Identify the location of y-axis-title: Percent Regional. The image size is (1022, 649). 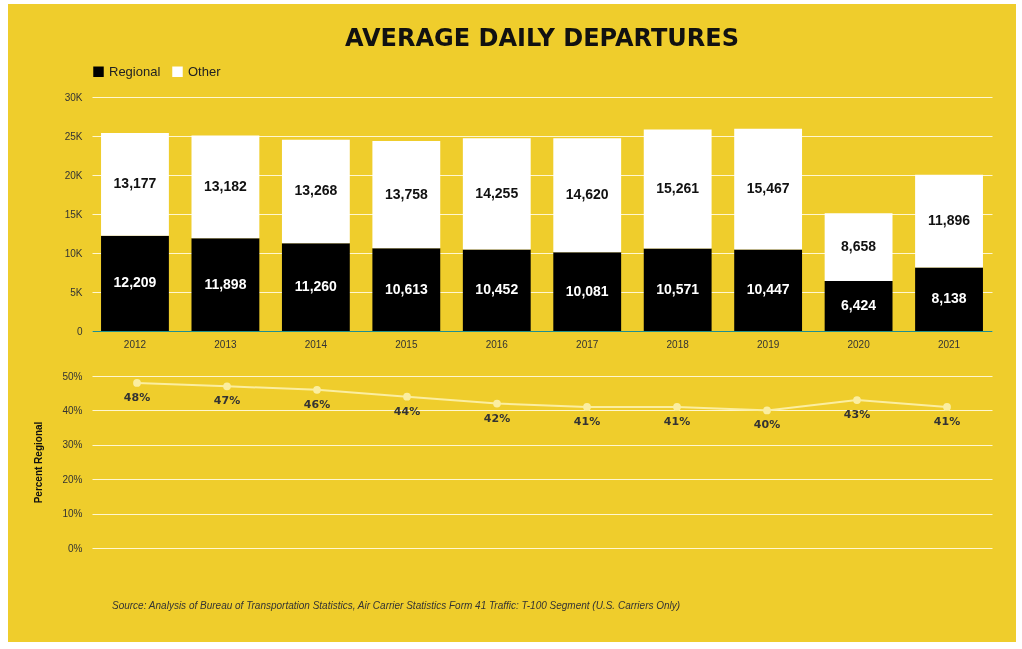
(39, 462).